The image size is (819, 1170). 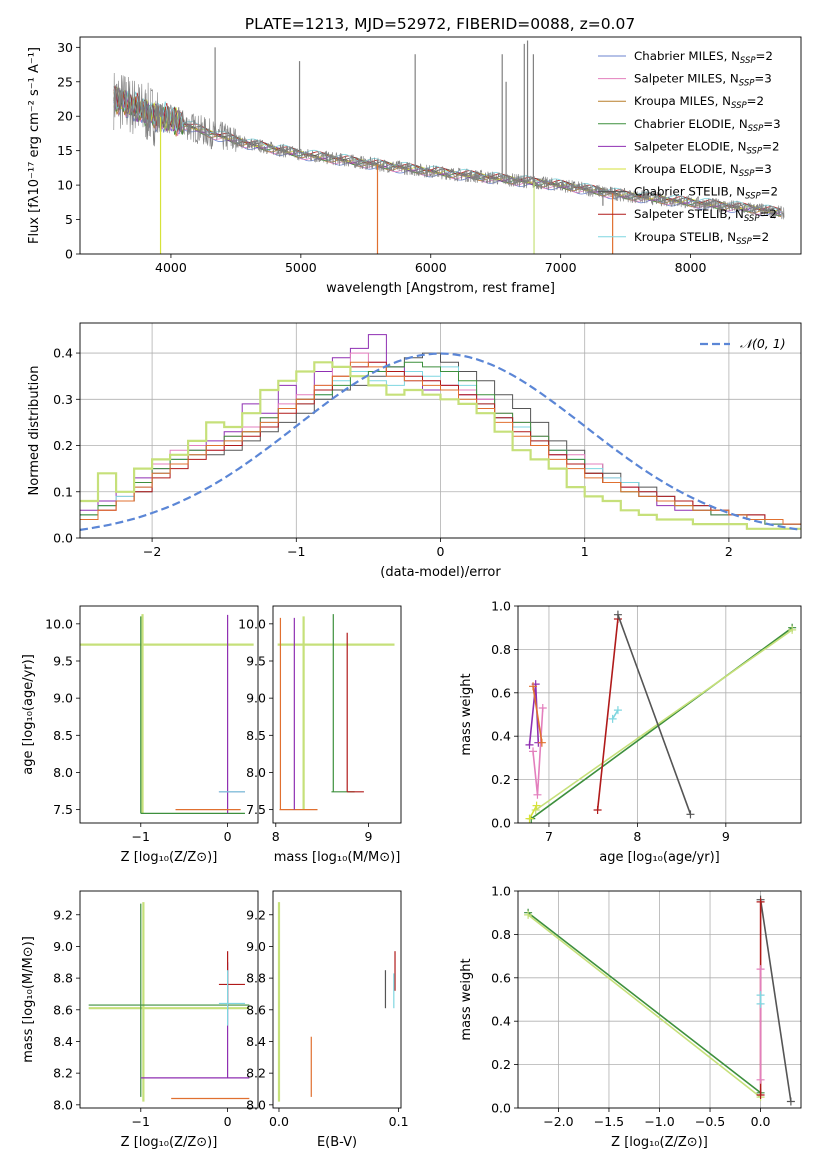 I want to click on x-tick-label: 0, so click(x=441, y=551).